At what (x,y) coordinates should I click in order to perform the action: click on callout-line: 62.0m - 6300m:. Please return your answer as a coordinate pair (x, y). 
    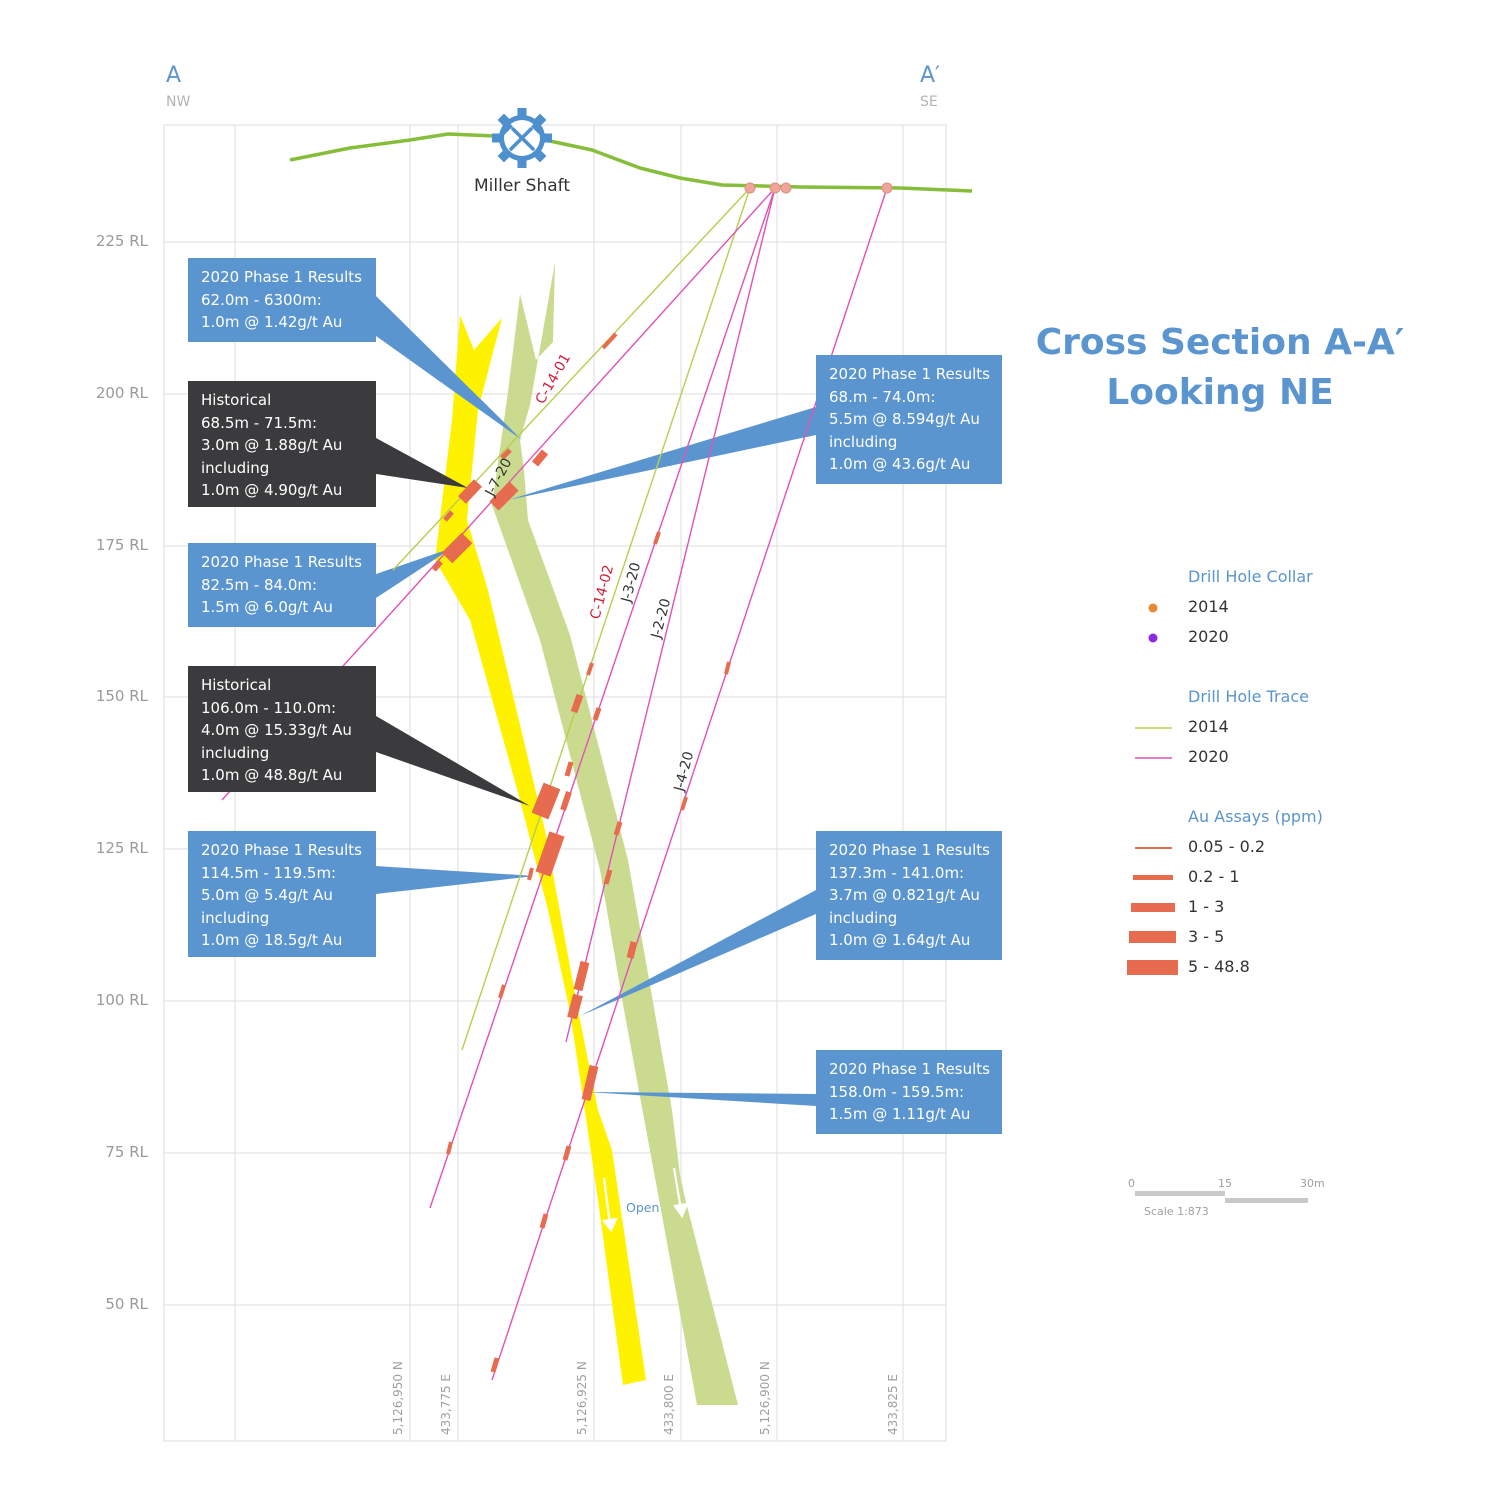
    Looking at the image, I should click on (261, 299).